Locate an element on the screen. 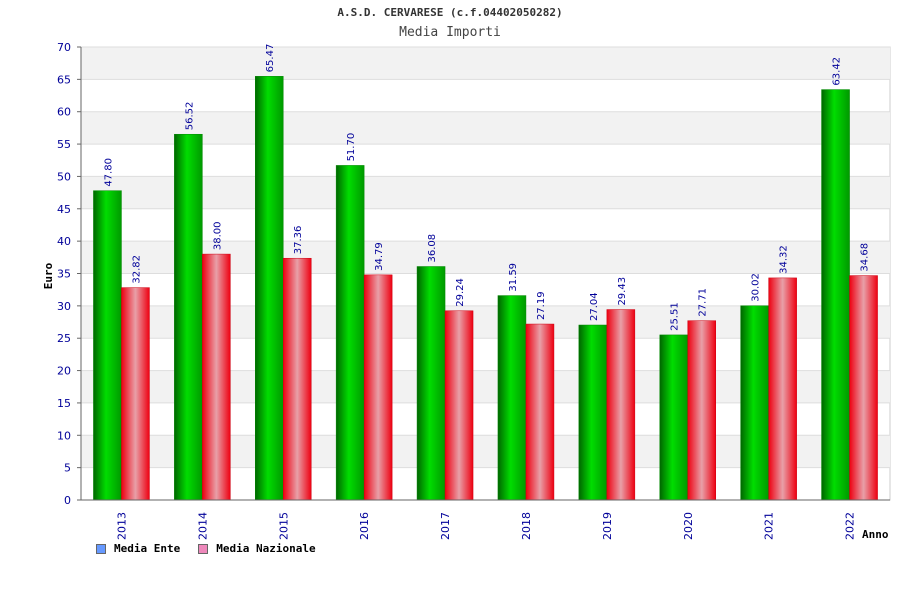  x-axis-label: Anno is located at coordinates (875, 534).